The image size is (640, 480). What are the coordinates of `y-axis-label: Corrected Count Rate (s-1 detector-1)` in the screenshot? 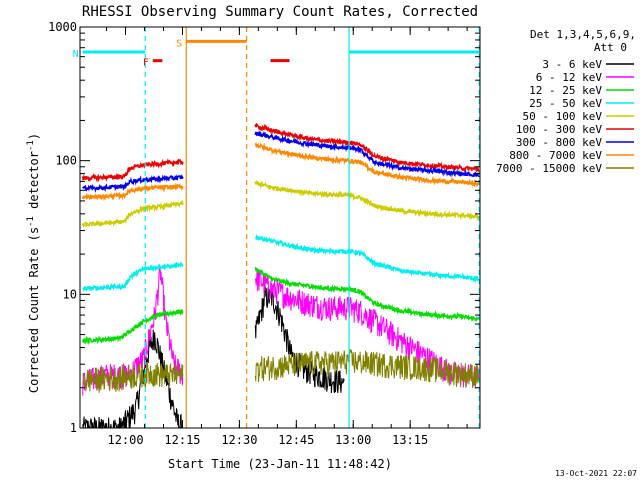 It's located at (33, 263).